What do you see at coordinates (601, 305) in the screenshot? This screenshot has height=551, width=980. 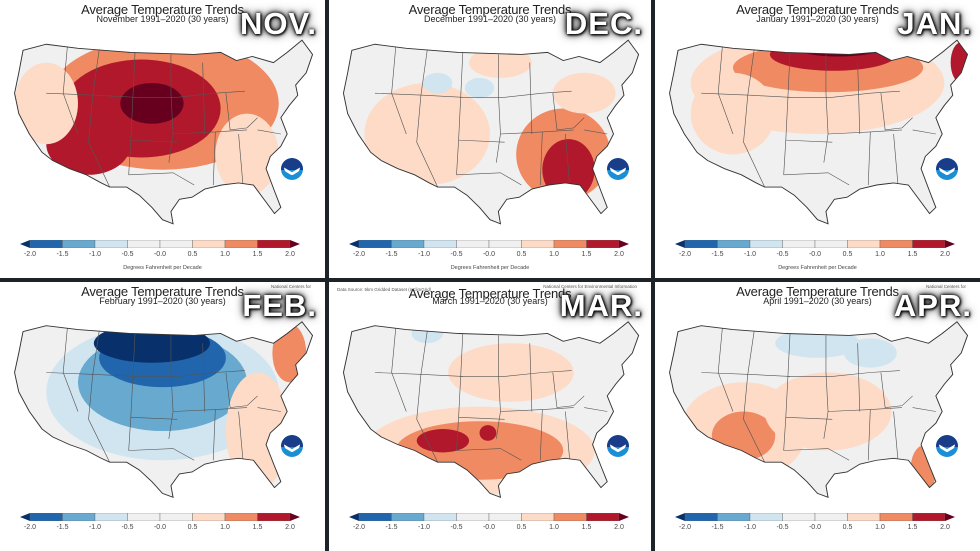 I see `month-label: MAR.` at bounding box center [601, 305].